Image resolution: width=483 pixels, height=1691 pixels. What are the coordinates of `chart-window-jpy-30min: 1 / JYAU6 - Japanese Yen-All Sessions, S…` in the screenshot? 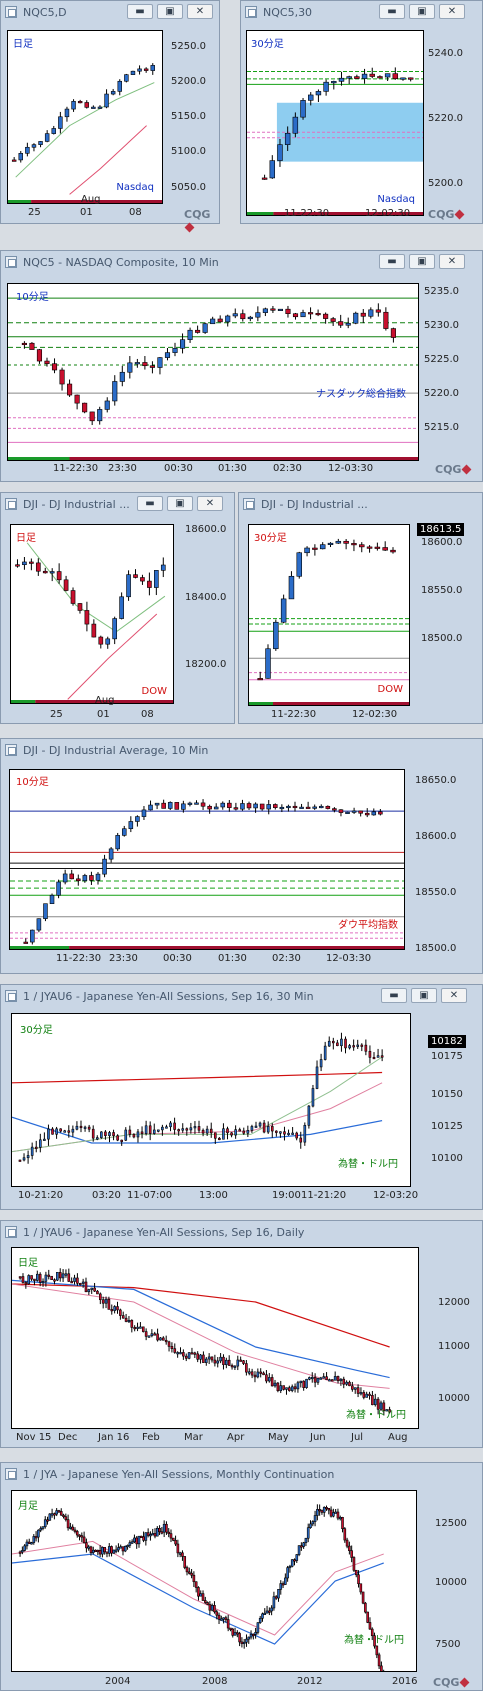 It's located at (241, 1097).